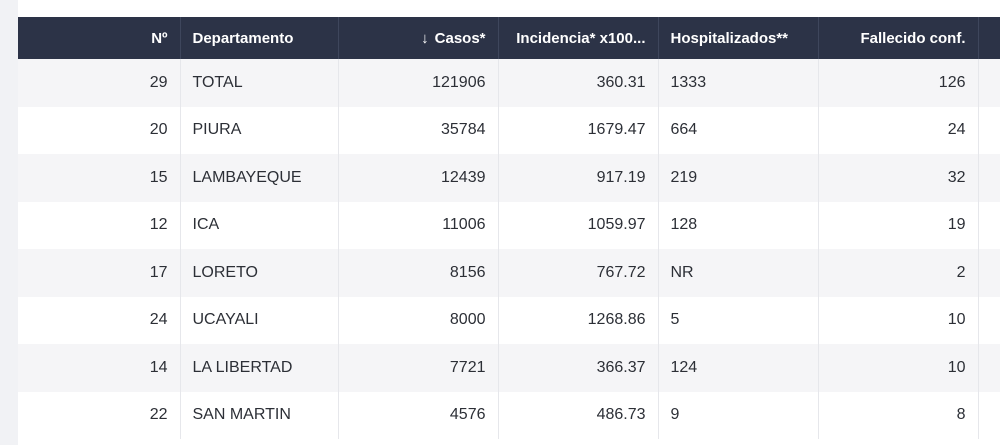 The height and width of the screenshot is (445, 1000). Describe the element at coordinates (99, 38) in the screenshot. I see `column-header-no: Nº` at that location.